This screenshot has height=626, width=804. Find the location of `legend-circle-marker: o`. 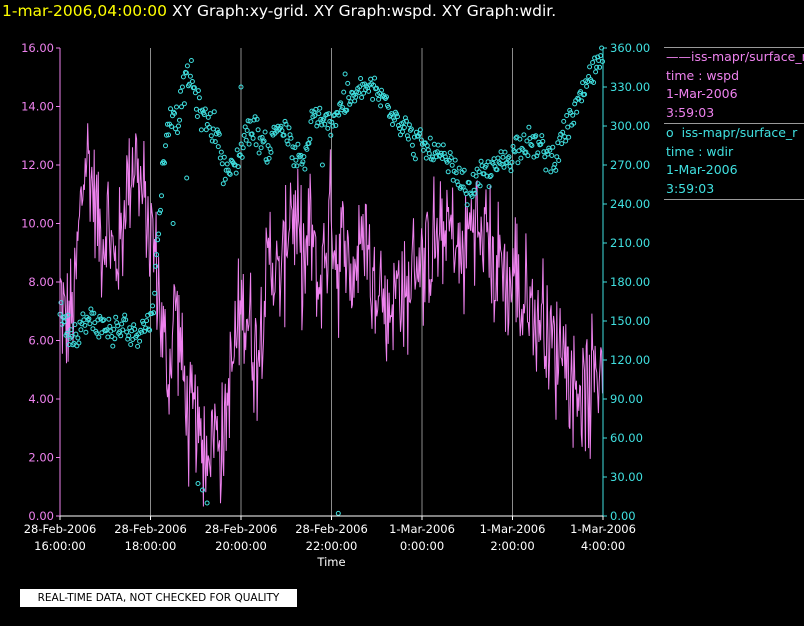

legend-circle-marker: o is located at coordinates (670, 132).